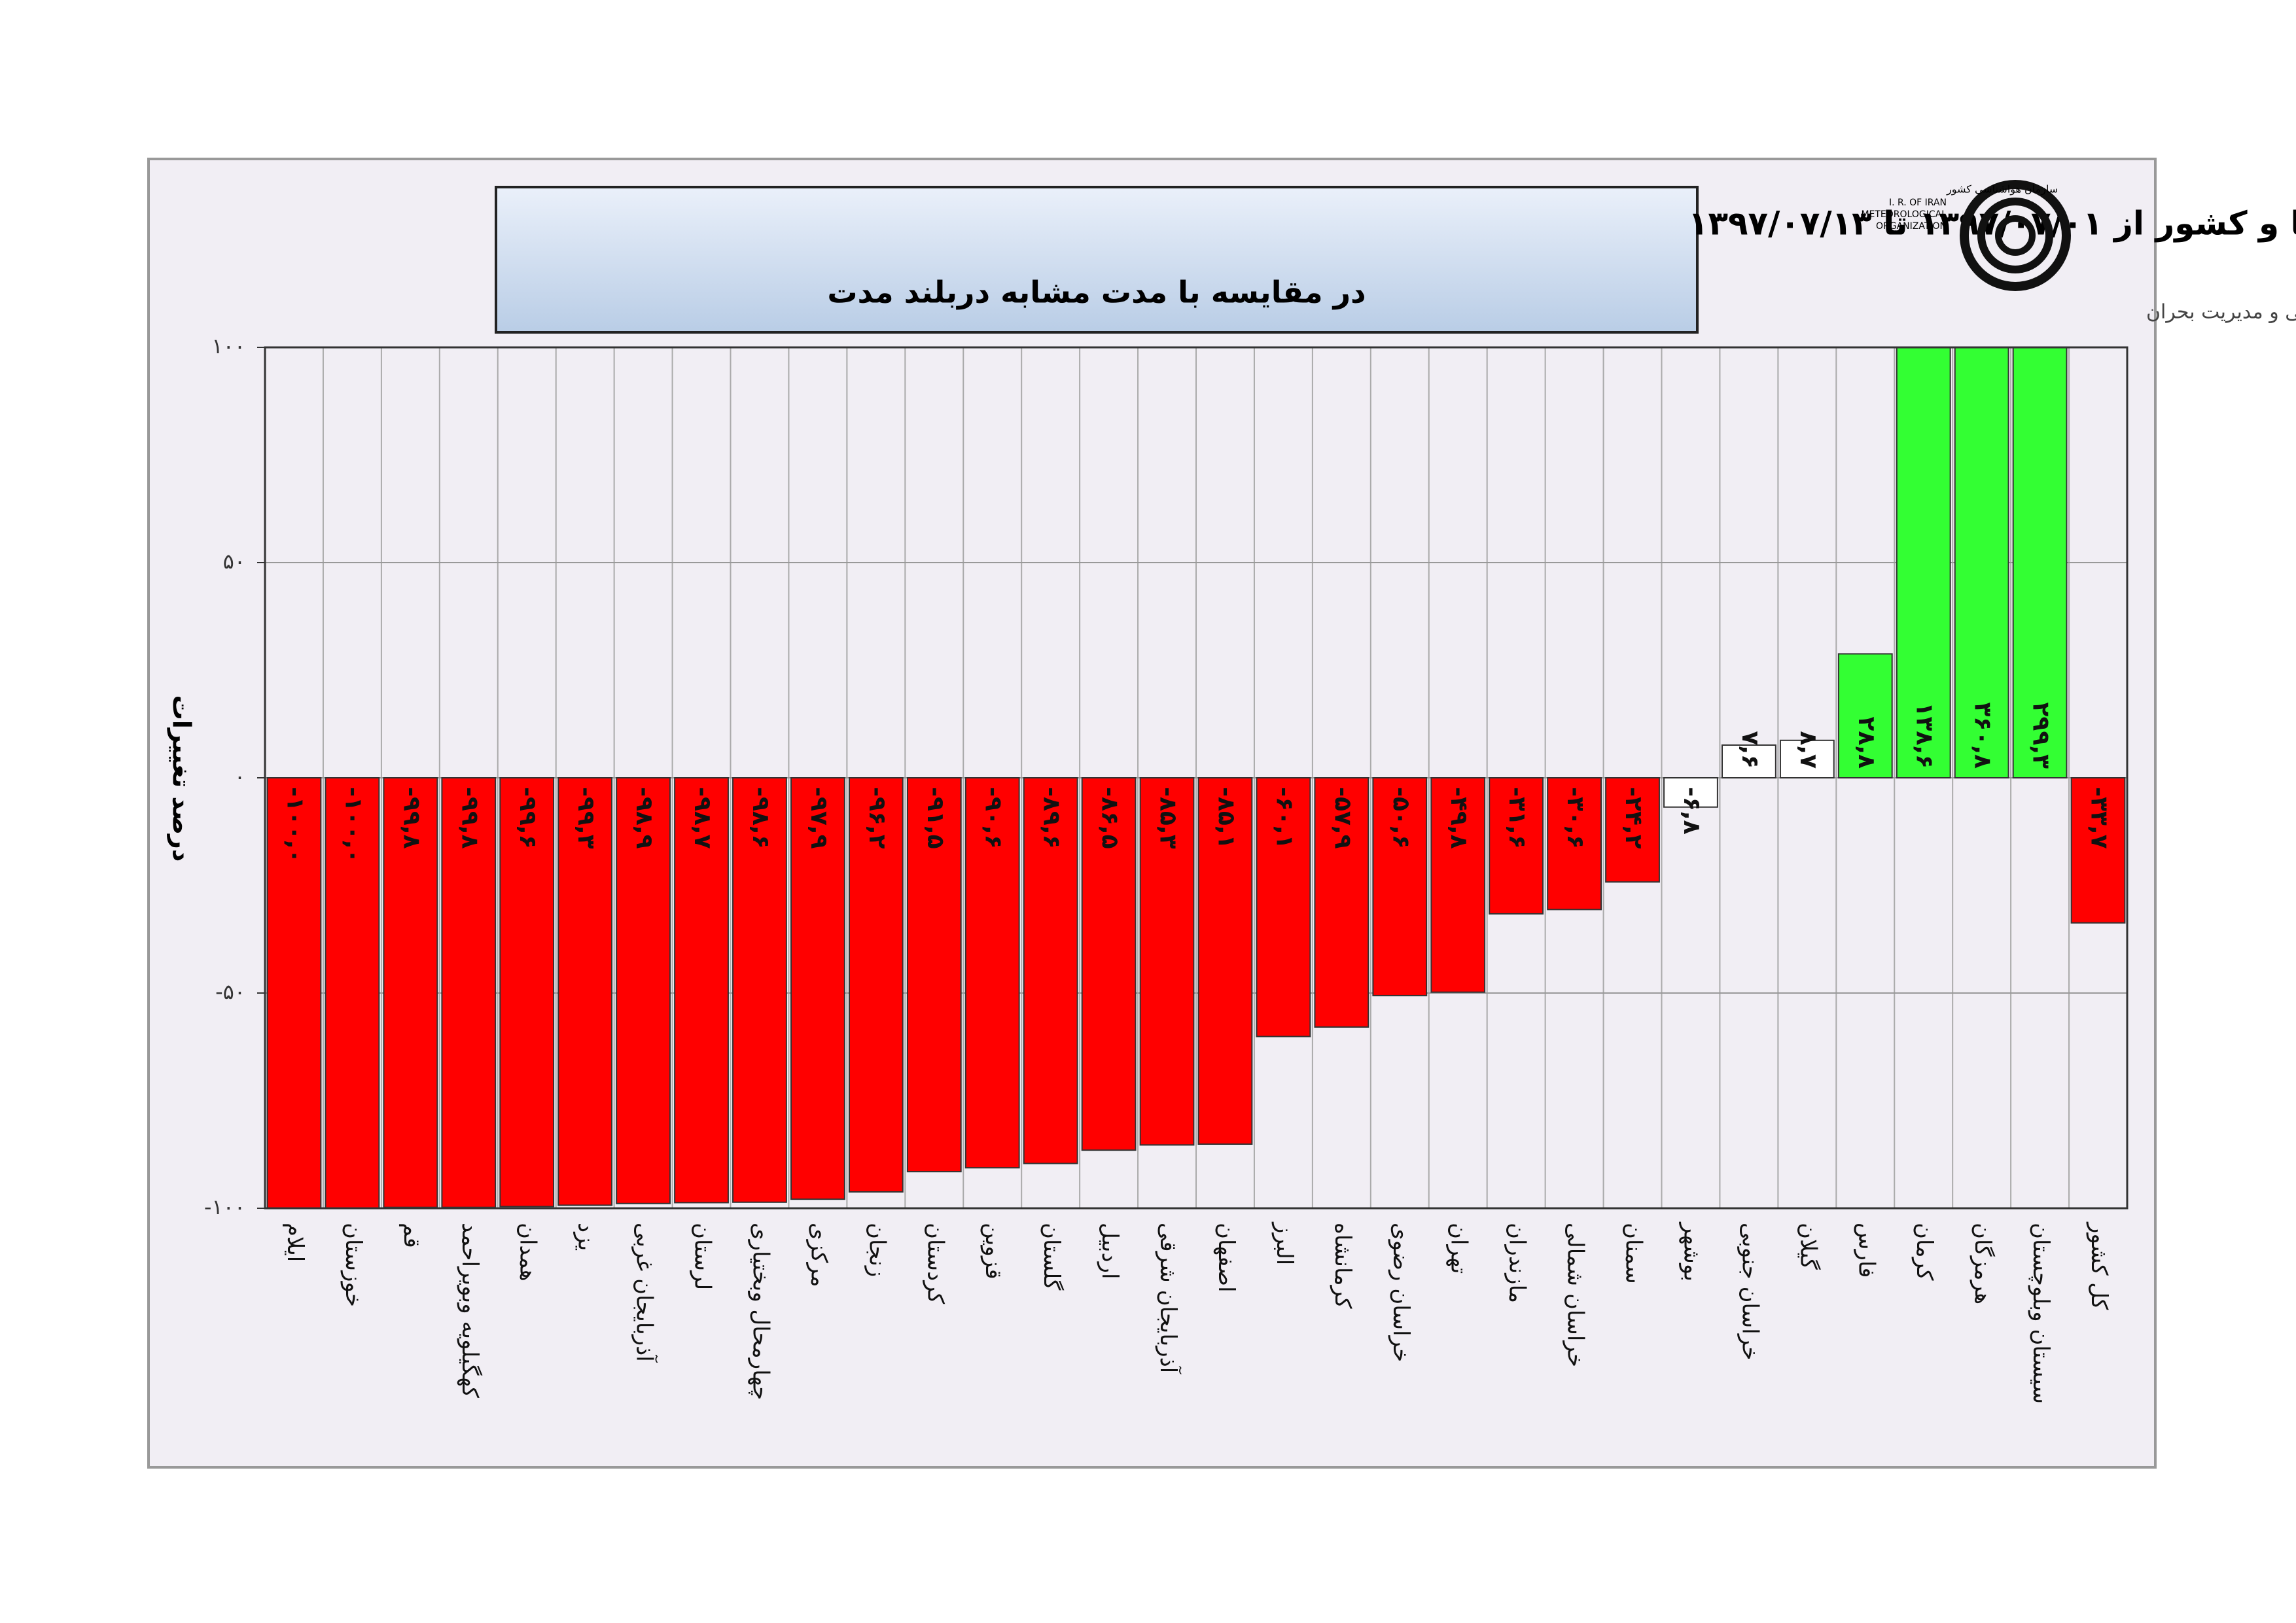 The image size is (2296, 1623). I want to click on value-label: -۹۸,۷, so click(702, 818).